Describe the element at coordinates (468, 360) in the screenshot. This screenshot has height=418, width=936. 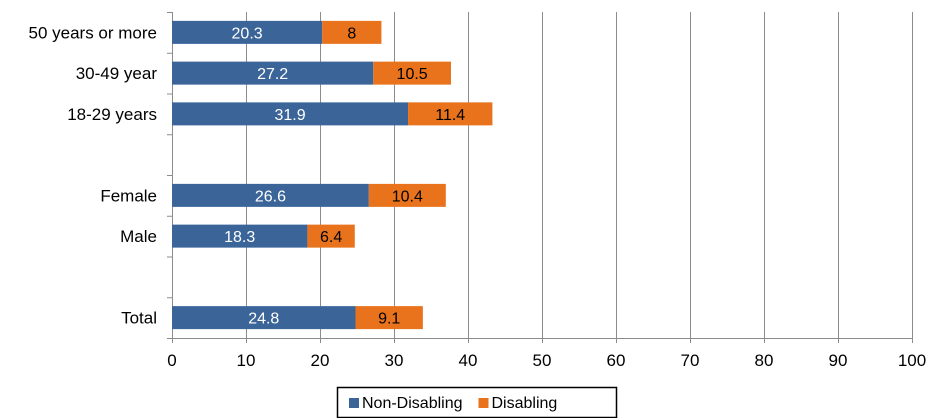
I see `x-tick-label-40: 40` at that location.